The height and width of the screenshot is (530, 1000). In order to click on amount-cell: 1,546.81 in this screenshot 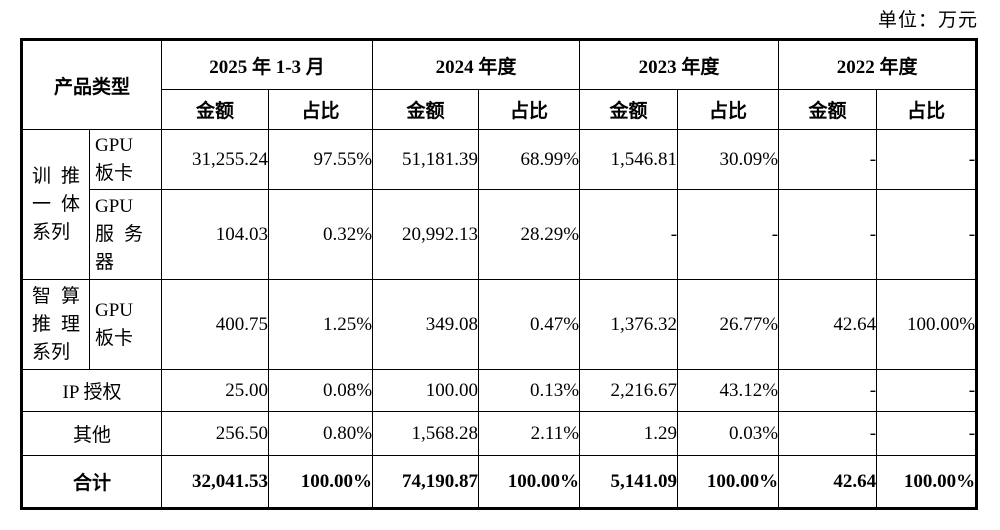, I will do `click(629, 159)`.